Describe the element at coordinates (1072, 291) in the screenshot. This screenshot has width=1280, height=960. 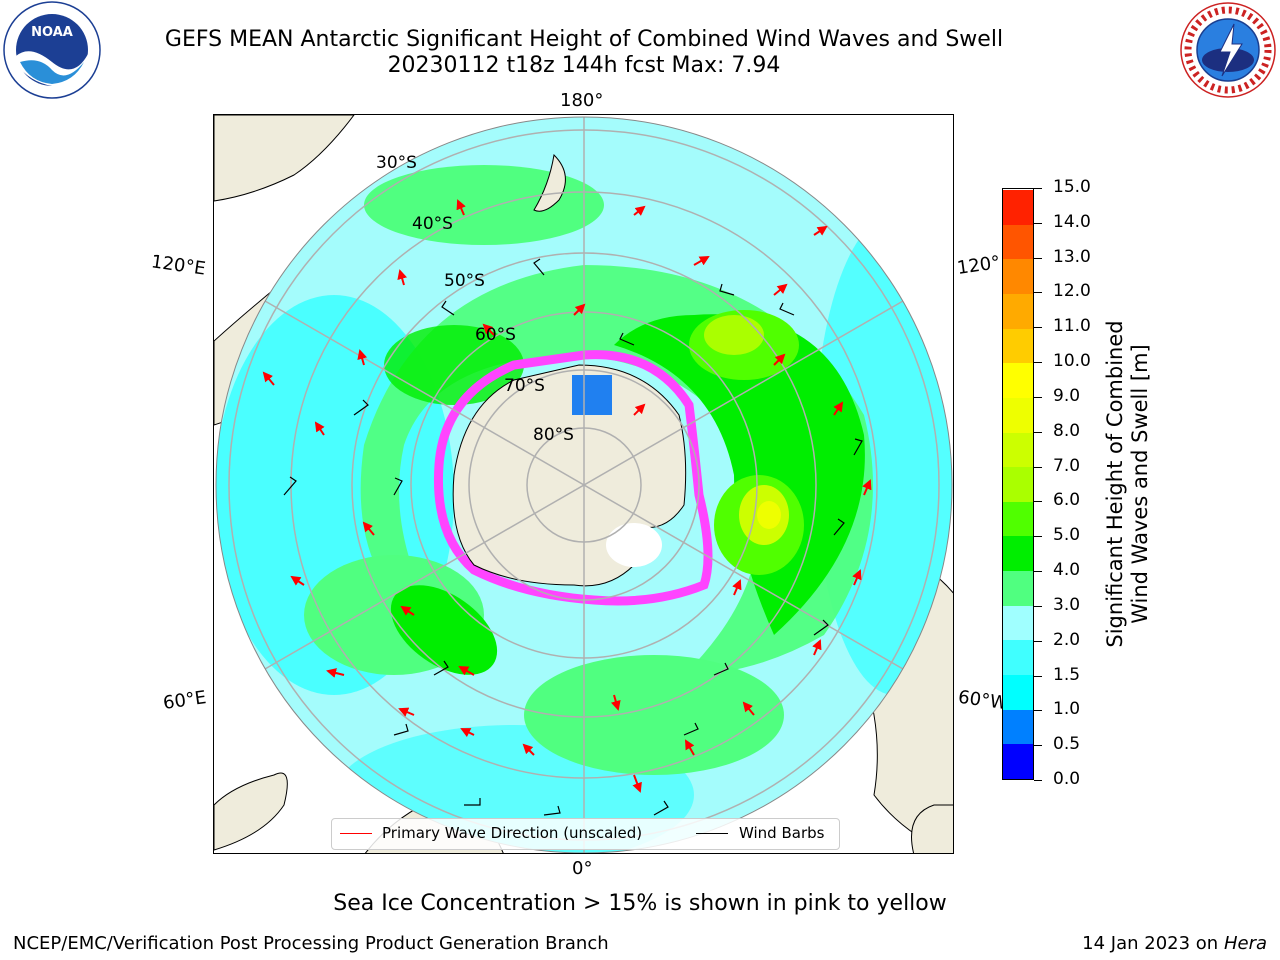
I see `colorbar-tick-label: 12.0` at that location.